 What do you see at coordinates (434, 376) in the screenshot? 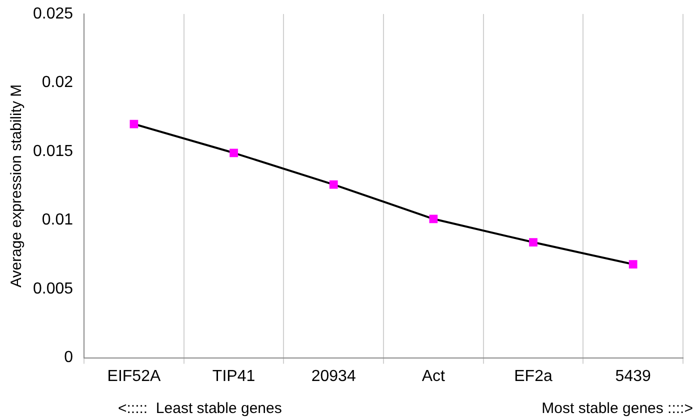
I see `x-tick-label: Act` at bounding box center [434, 376].